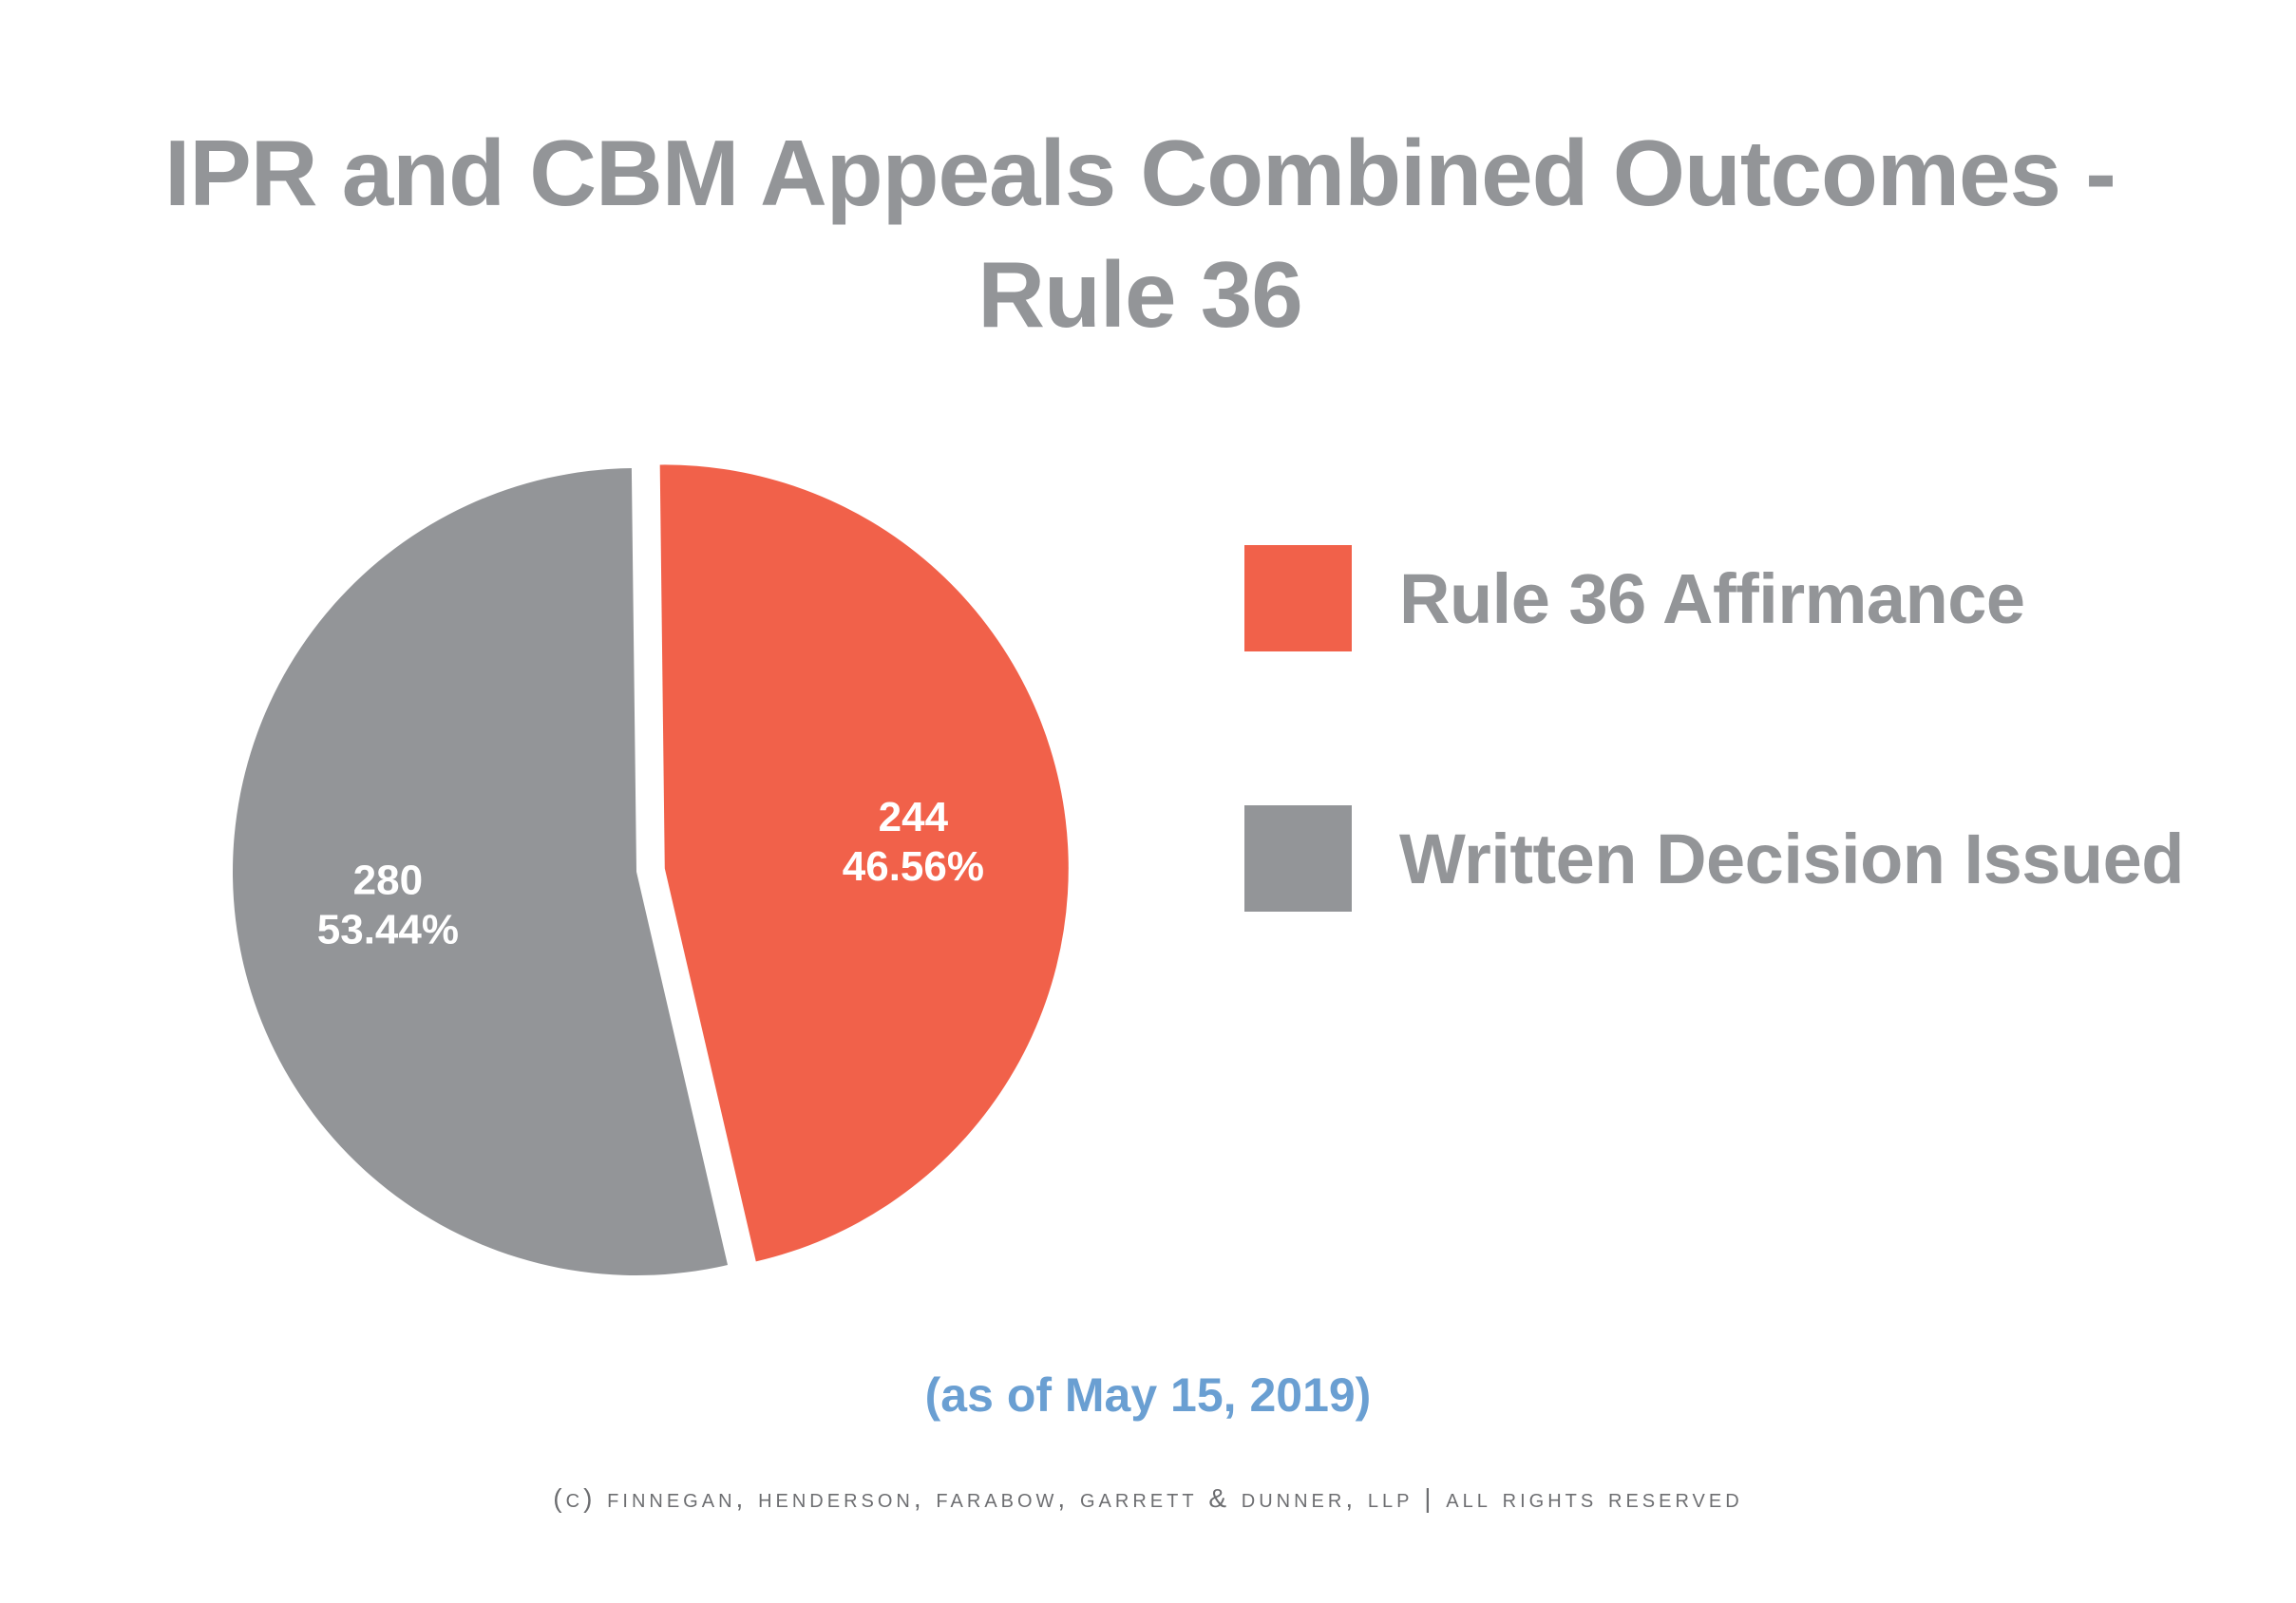 The width and height of the screenshot is (2296, 1603). I want to click on slice-label-written-decision-value: 280, so click(388, 881).